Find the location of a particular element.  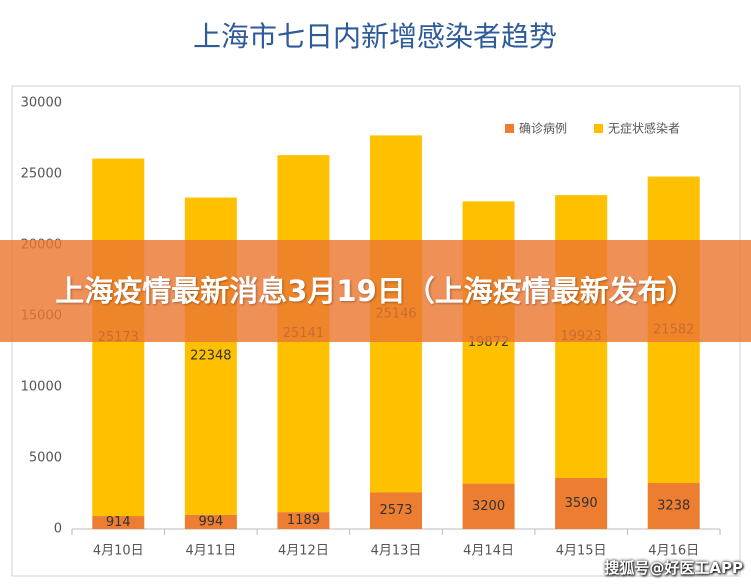

x-tick-label: 4月12日 is located at coordinates (303, 551).